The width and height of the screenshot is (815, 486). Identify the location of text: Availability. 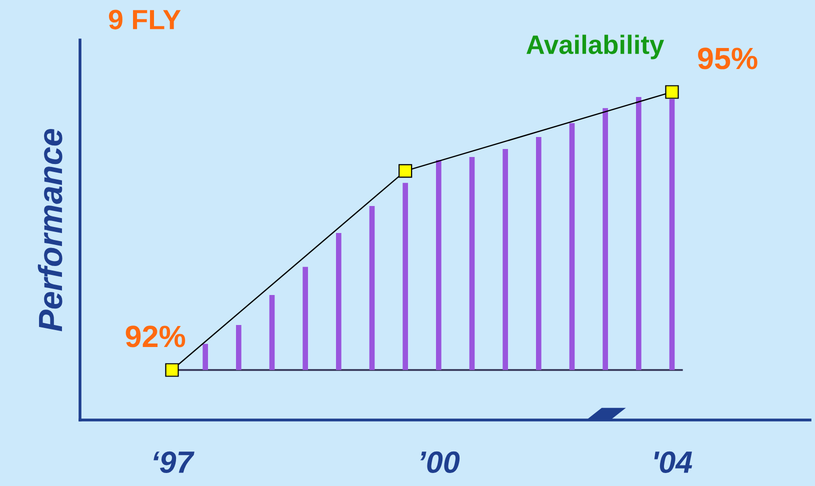
(595, 47).